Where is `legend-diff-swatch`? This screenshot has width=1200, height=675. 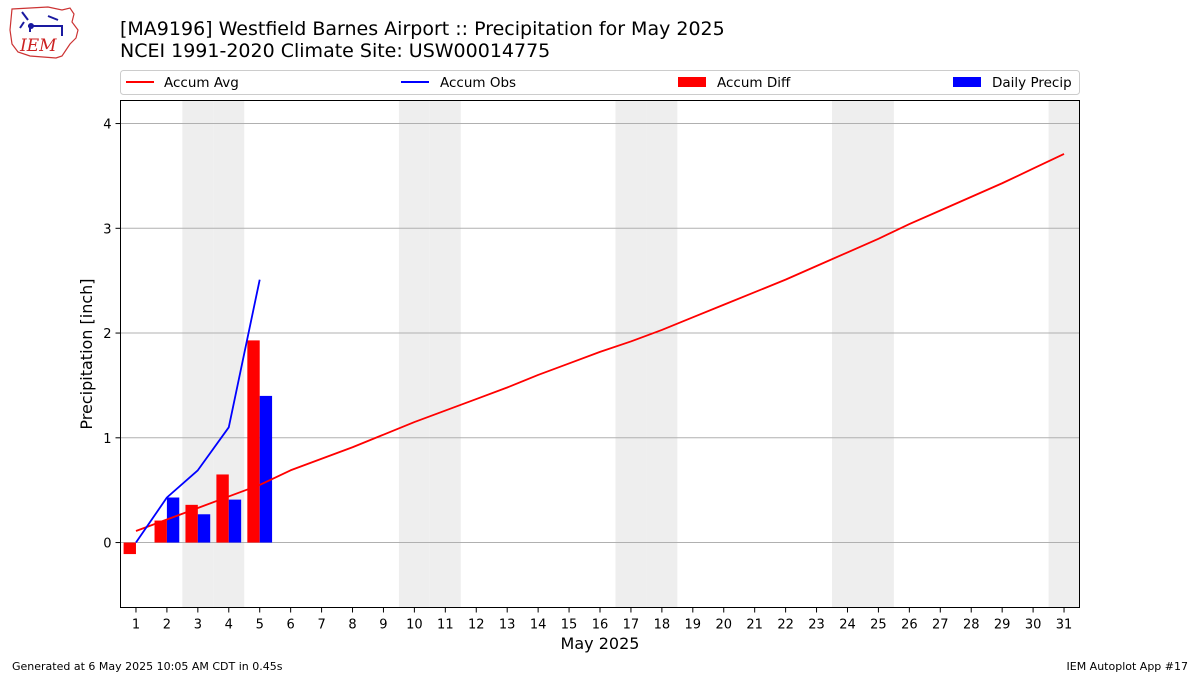
legend-diff-swatch is located at coordinates (692, 82).